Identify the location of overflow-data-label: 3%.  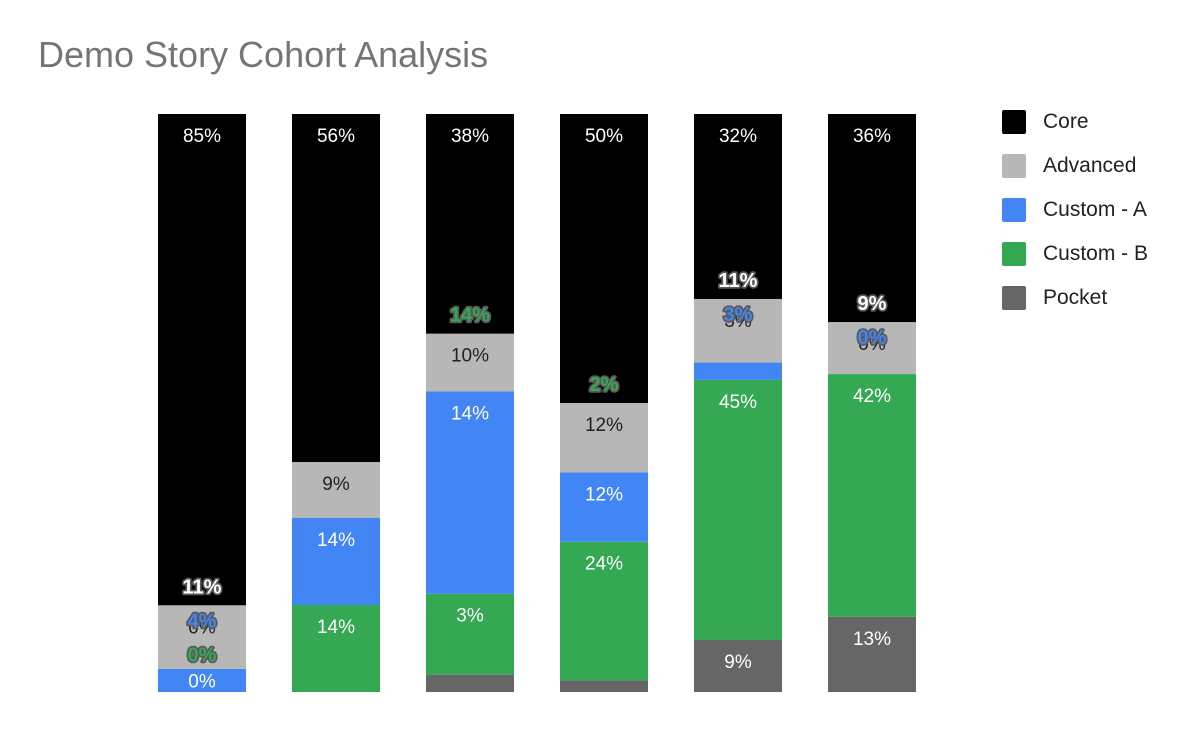
(738, 315).